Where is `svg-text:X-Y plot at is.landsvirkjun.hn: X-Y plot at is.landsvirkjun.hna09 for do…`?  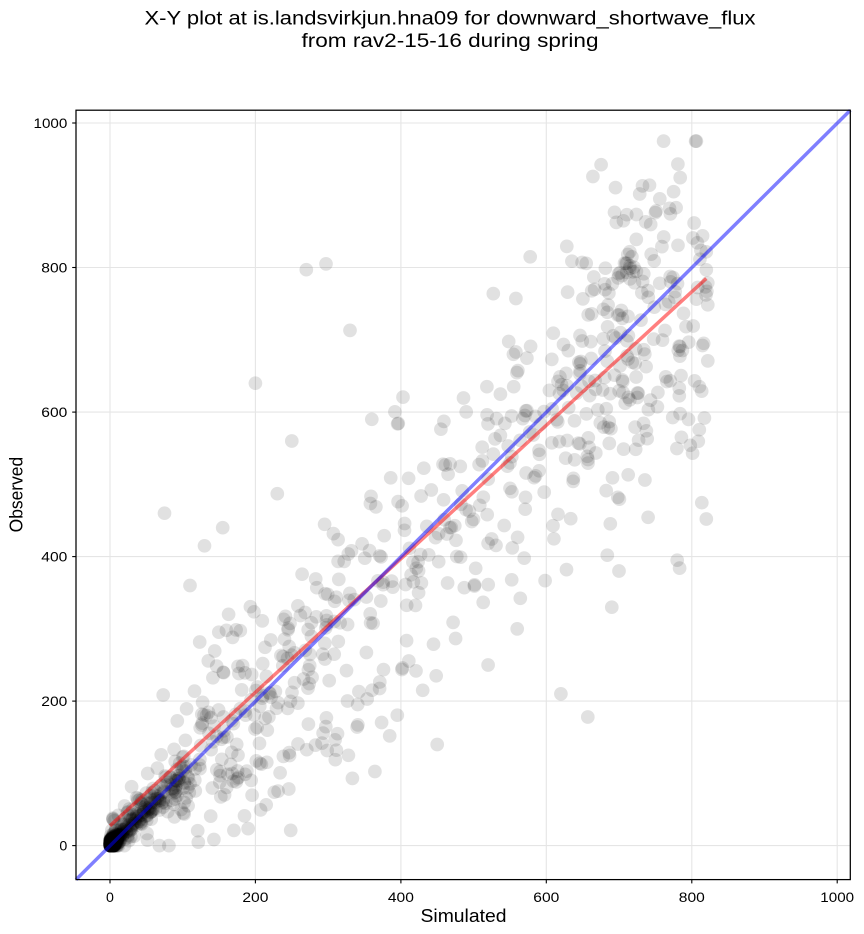
svg-text:X-Y plot at is.landsvirkjun.hn: X-Y plot at is.landsvirkjun.hna09 for do… is located at coordinates (451, 18).